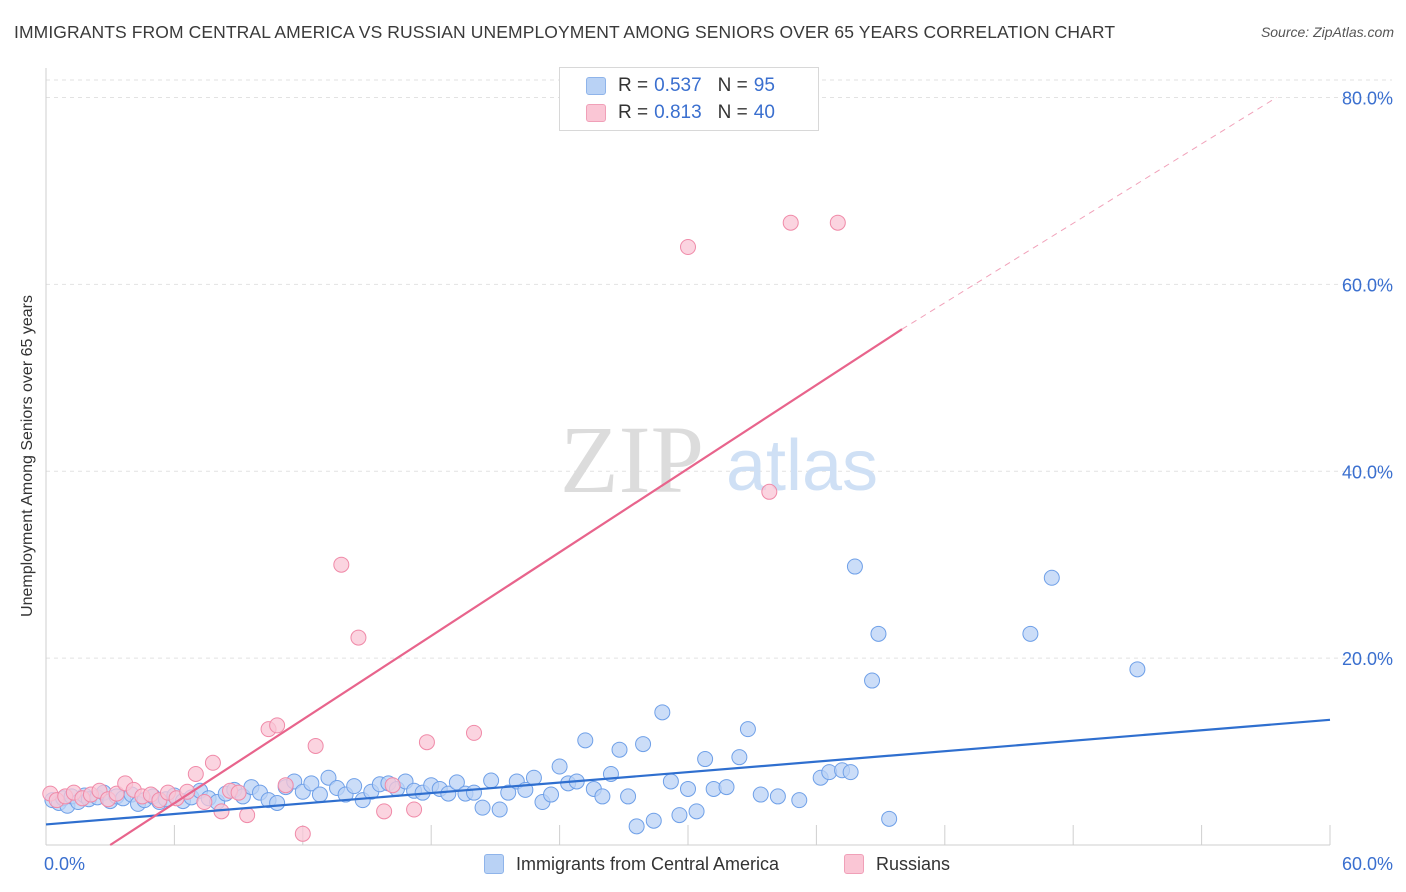  What do you see at coordinates (802, 466) in the screenshot?
I see `watermark-atlas: atlas` at bounding box center [802, 466].